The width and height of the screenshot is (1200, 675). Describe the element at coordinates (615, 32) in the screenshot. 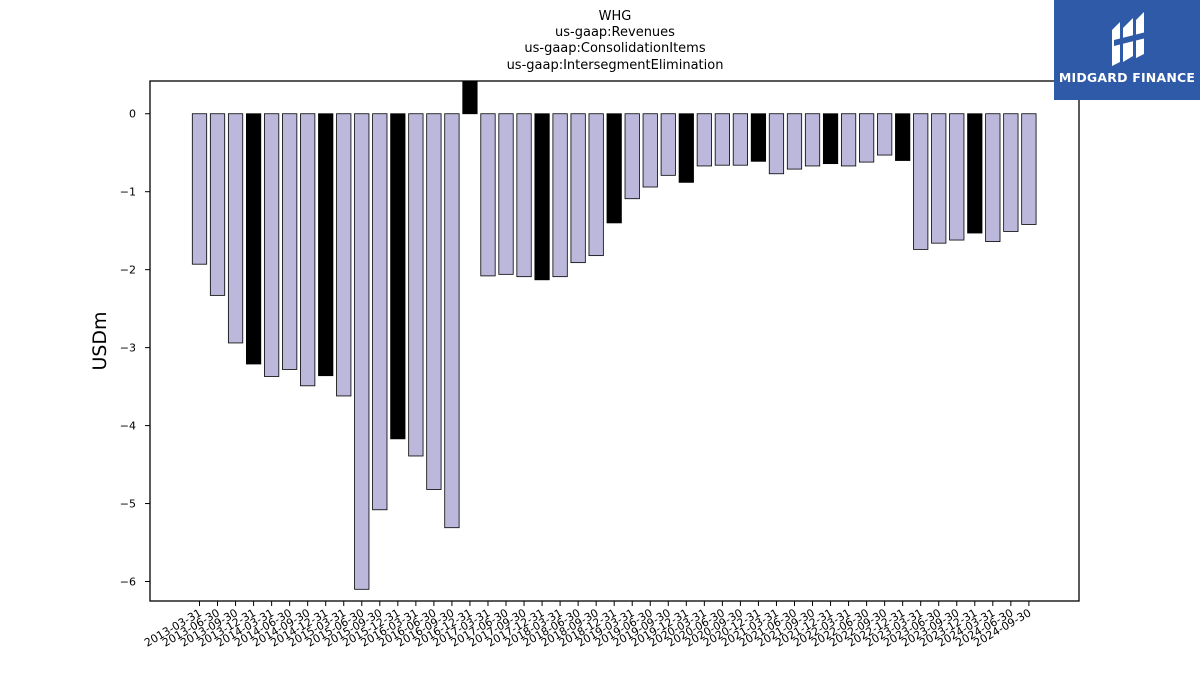

I see `chart-title-line-2: us-gaap:Revenues` at that location.